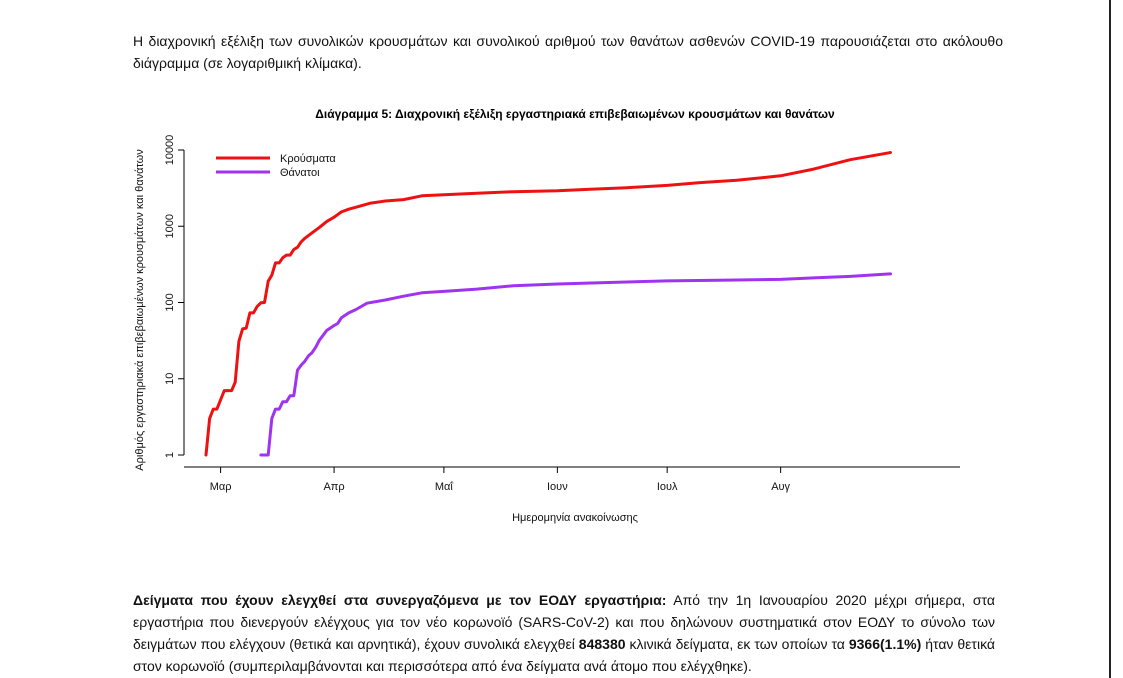  Describe the element at coordinates (1110, 339) in the screenshot. I see `page-border` at that location.